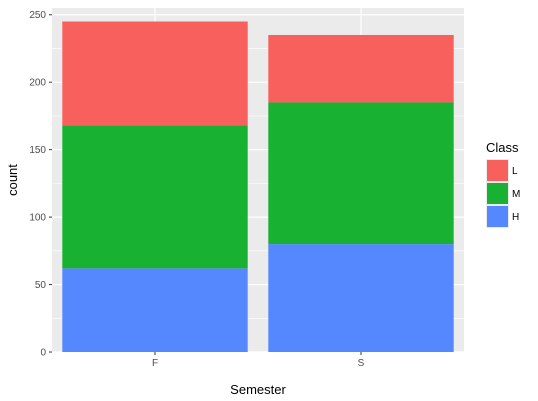  I want to click on legend: Class L M H, so click(503, 184).